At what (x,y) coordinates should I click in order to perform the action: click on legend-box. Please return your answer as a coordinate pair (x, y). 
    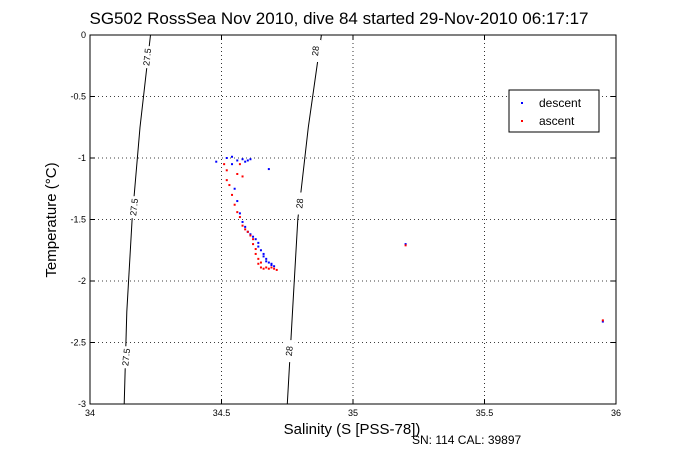
    Looking at the image, I should click on (554, 111).